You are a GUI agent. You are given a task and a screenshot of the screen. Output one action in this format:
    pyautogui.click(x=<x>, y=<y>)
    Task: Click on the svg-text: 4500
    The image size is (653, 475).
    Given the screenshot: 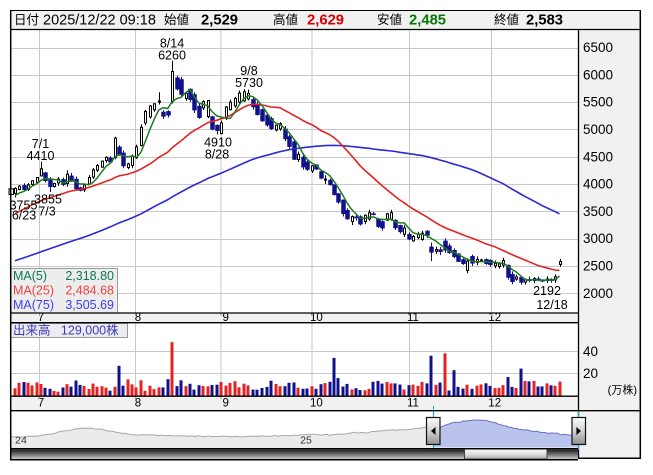 What is the action you would take?
    pyautogui.click(x=598, y=156)
    